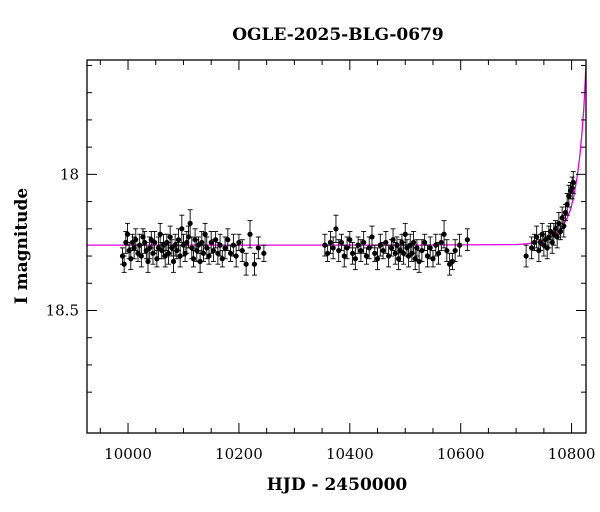 The width and height of the screenshot is (600, 512). Describe the element at coordinates (350, 454) in the screenshot. I see `x-tick-label: 10400` at that location.